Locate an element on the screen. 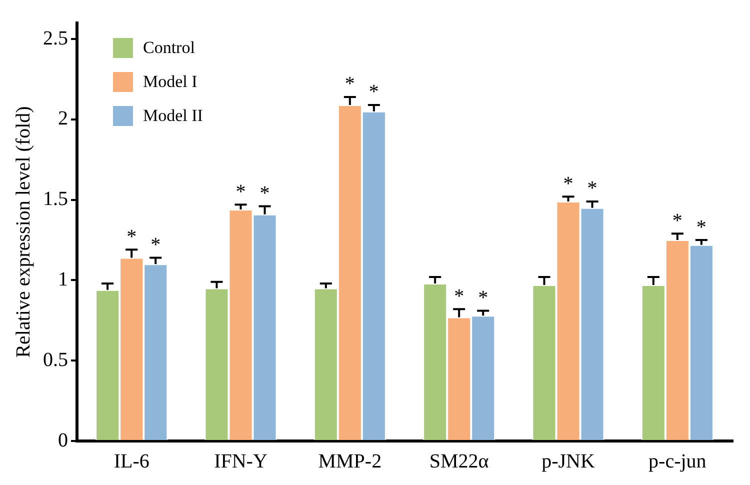 The width and height of the screenshot is (750, 485). legend-label: Control is located at coordinates (169, 48).